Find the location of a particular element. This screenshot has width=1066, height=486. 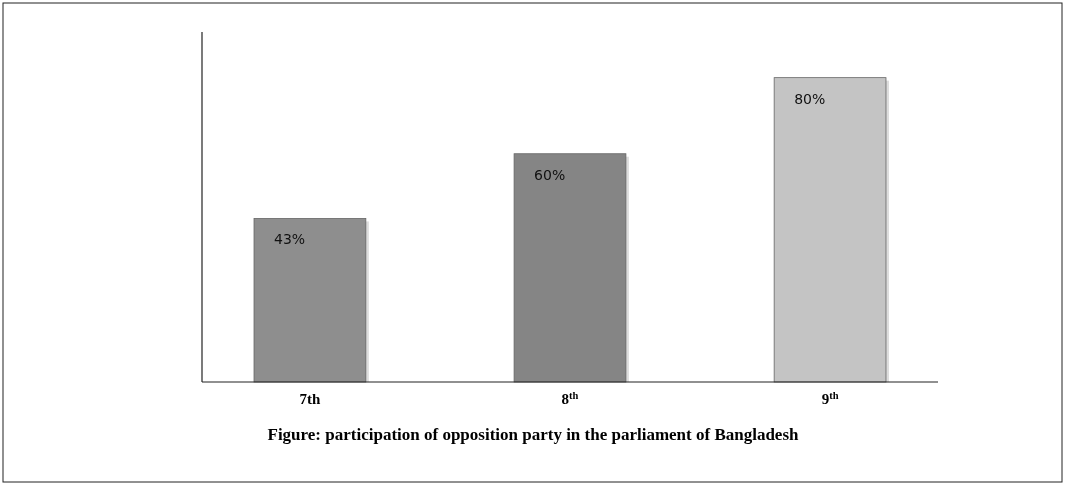

data-label: 80% is located at coordinates (810, 98).